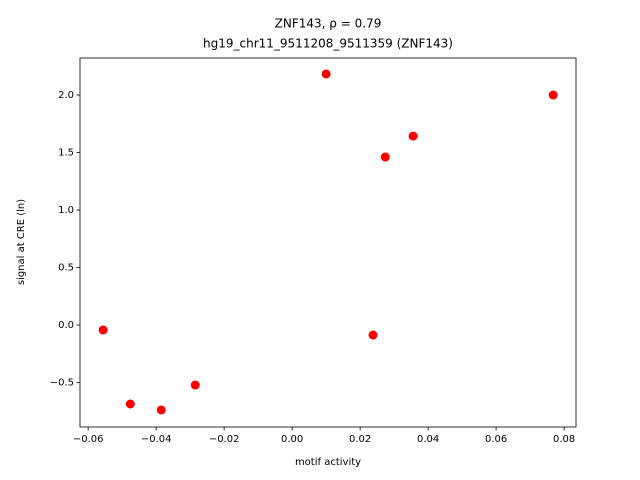 The height and width of the screenshot is (480, 640). Describe the element at coordinates (328, 24) in the screenshot. I see `chart-title: ZNF143, ρ = 0.79` at that location.